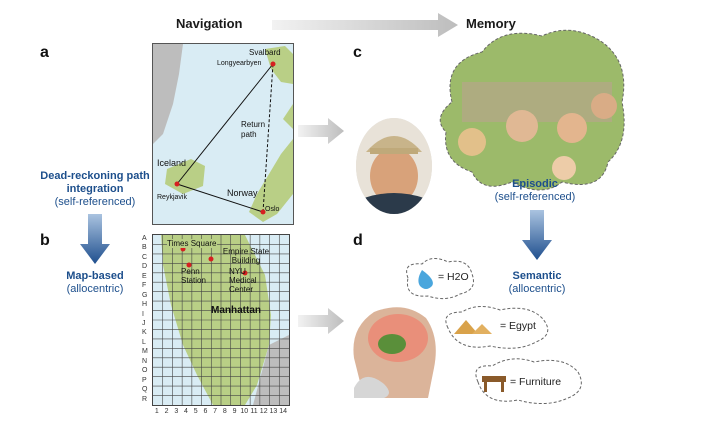 The image size is (720, 427). What do you see at coordinates (532, 110) in the screenshot?
I see `episodic-memory-cloud` at bounding box center [532, 110].